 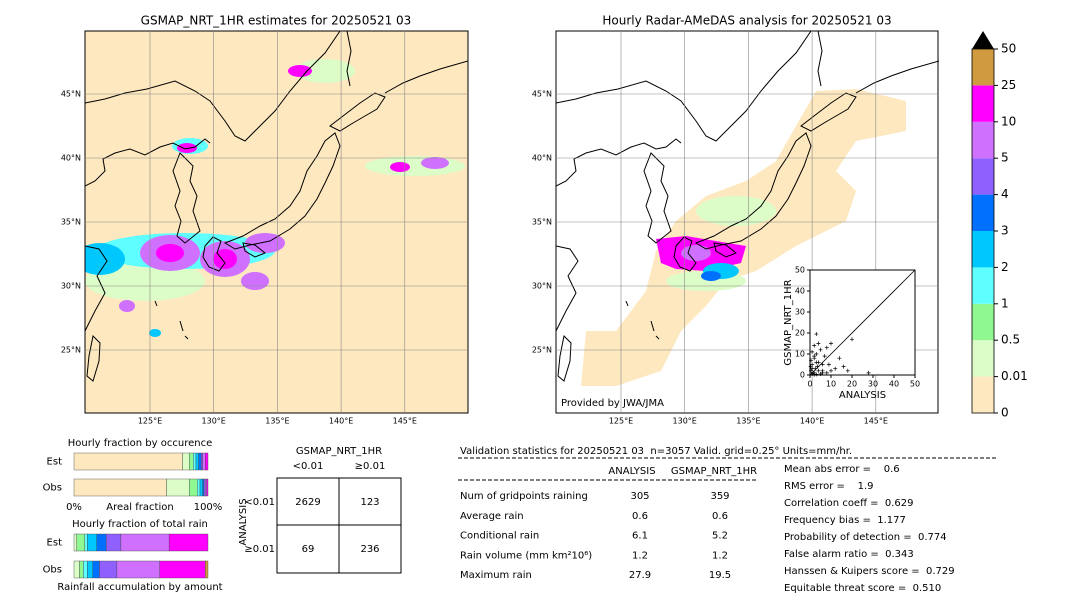 What do you see at coordinates (277, 421) in the screenshot?
I see `lon-label: 135°E` at bounding box center [277, 421].